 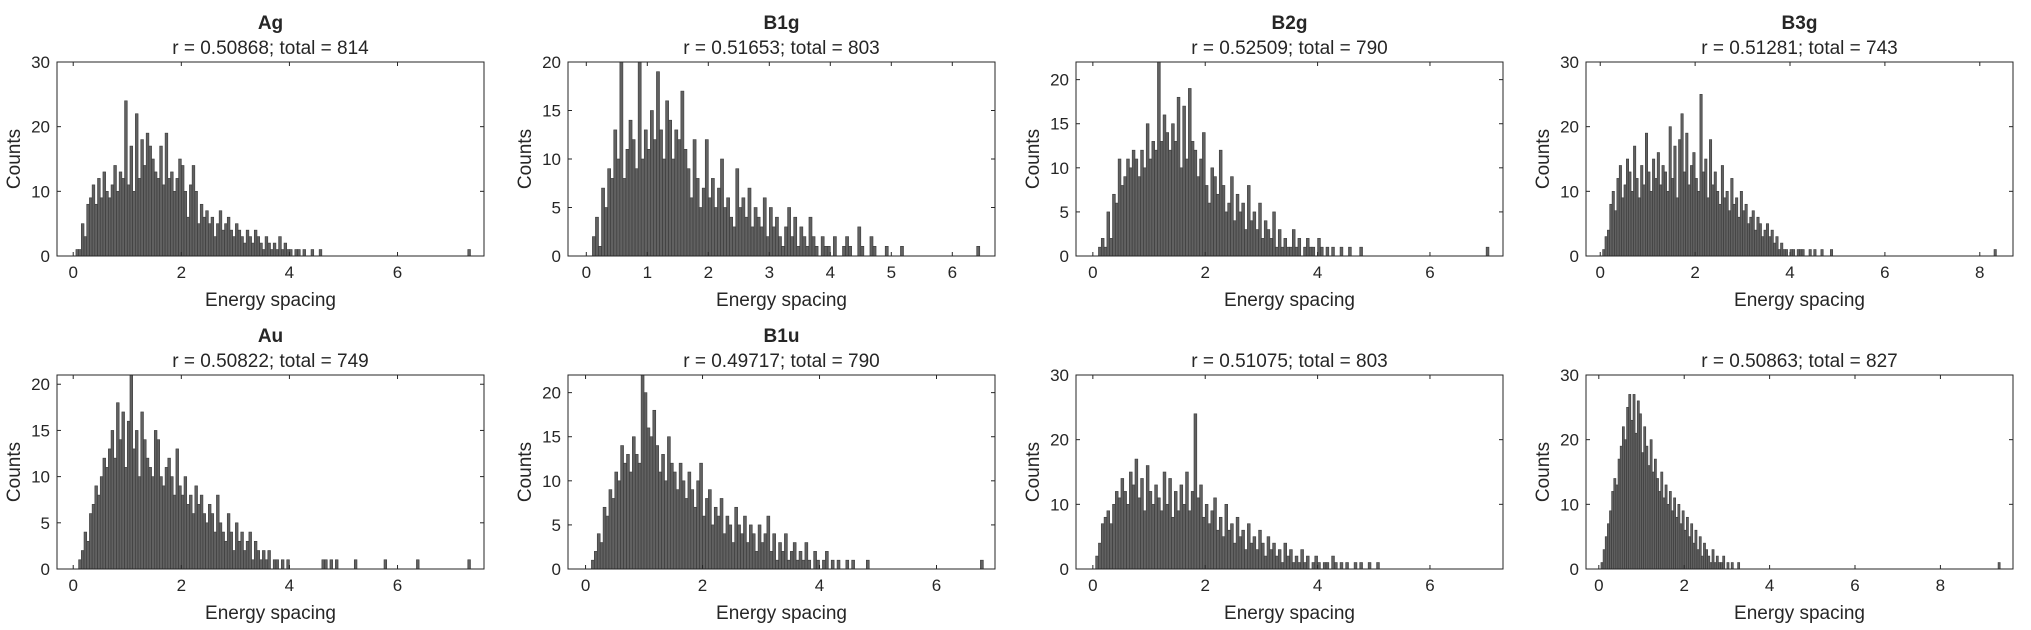 What do you see at coordinates (289, 272) in the screenshot?
I see `x-tick-label: 4` at bounding box center [289, 272].